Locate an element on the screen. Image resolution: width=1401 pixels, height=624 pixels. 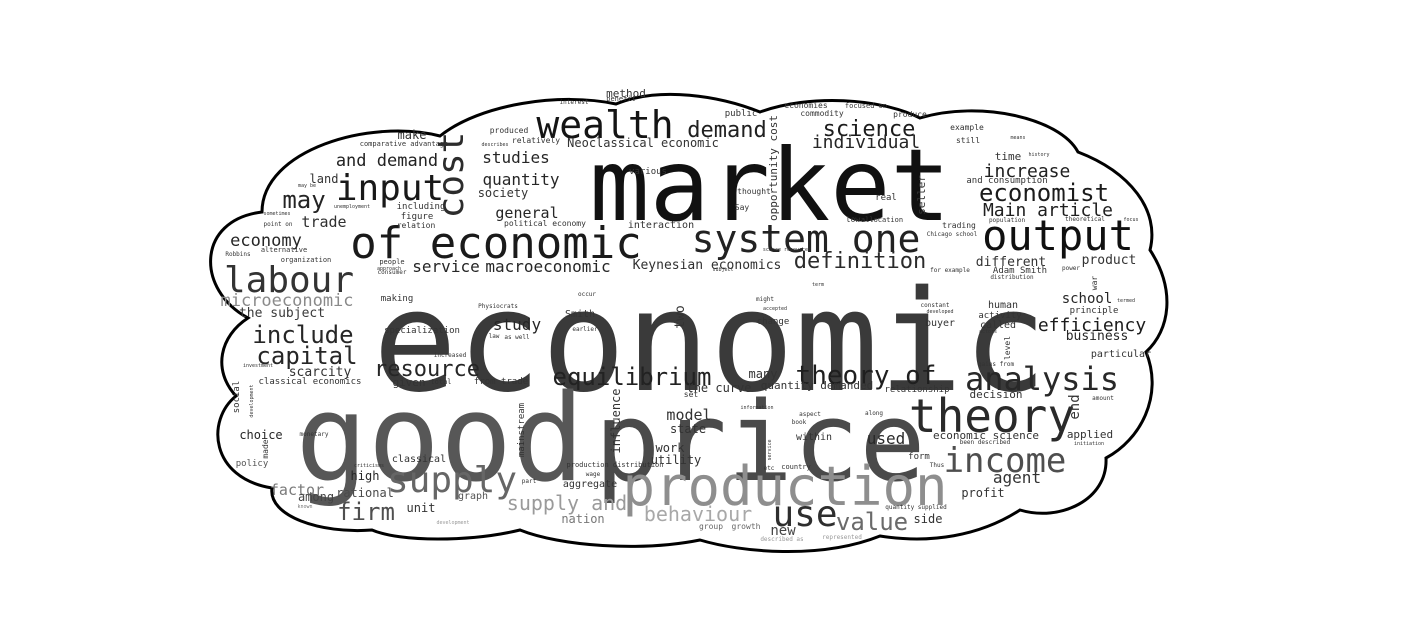
word-unemployment: unemployment is located at coordinates (352, 207).